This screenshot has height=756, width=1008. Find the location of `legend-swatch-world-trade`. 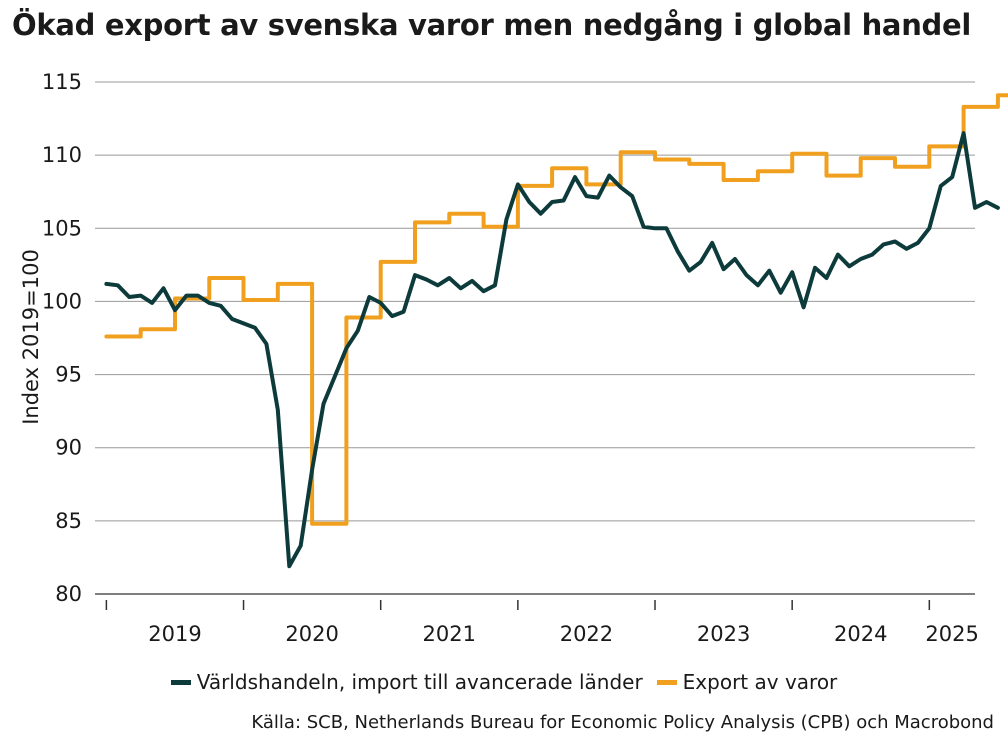

legend-swatch-world-trade is located at coordinates (180, 682).